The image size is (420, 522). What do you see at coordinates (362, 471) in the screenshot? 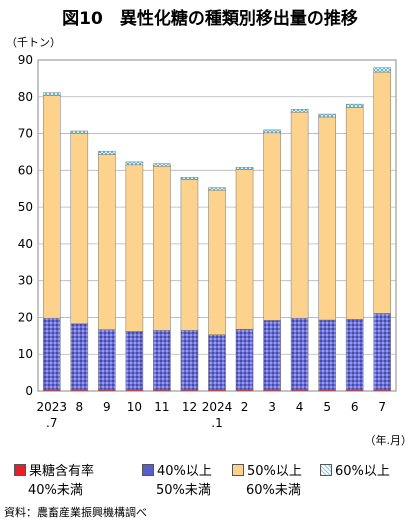
I see `legend-label-line1: 60%以上` at bounding box center [362, 471].